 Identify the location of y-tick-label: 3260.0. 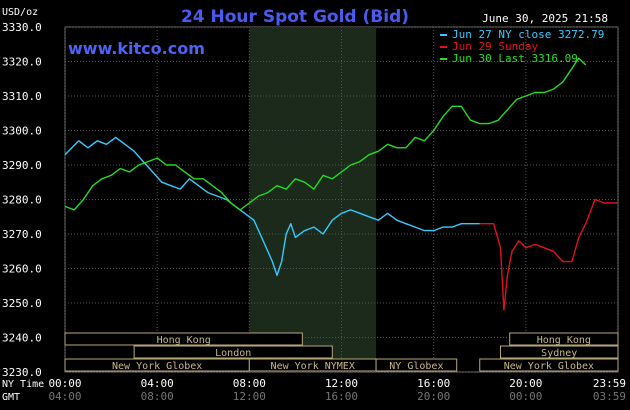
(22, 269).